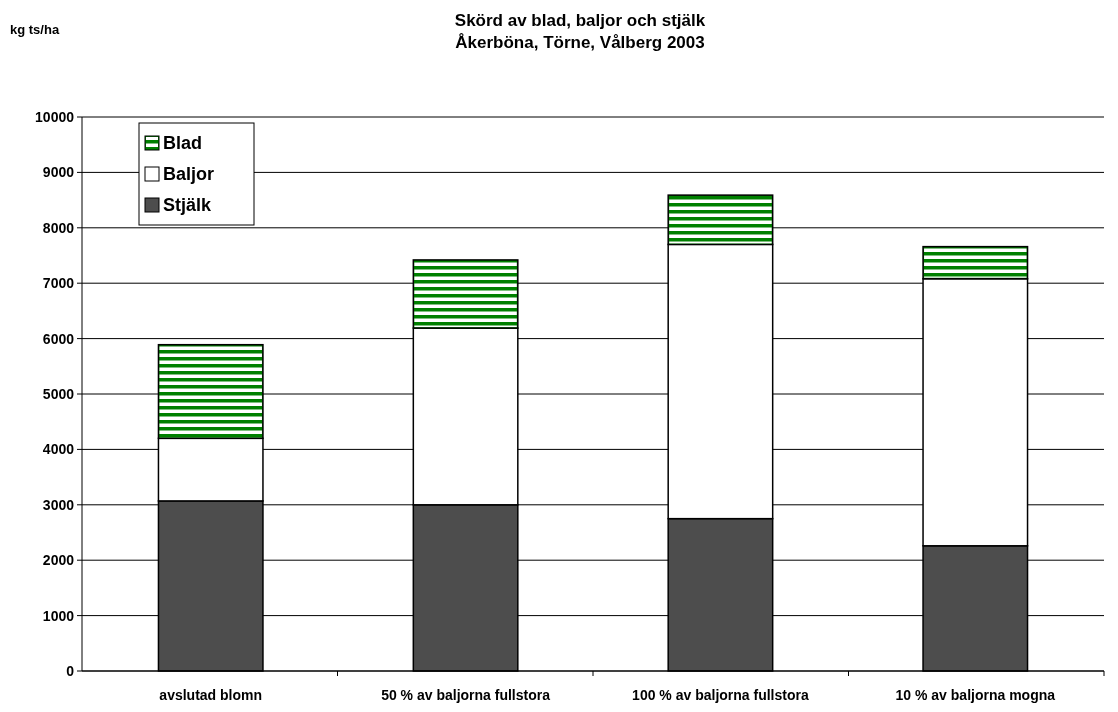  Describe the element at coordinates (580, 31) in the screenshot. I see `chart-title: Skörd av blad, baljor och stjälk Åkerböna, Törne, Vålberg 2003` at that location.